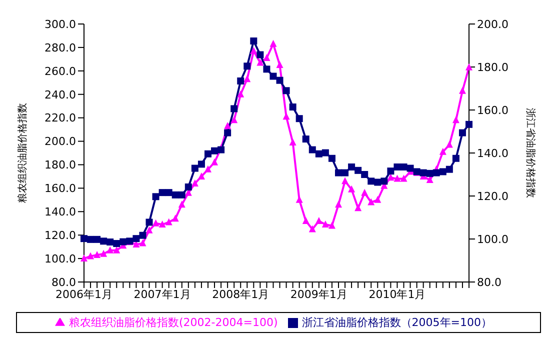 Image resolution: width=553 pixels, height=345 pixels. What do you see at coordinates (60, 47) in the screenshot?
I see `y-tick-label: 280.0` at bounding box center [60, 47].